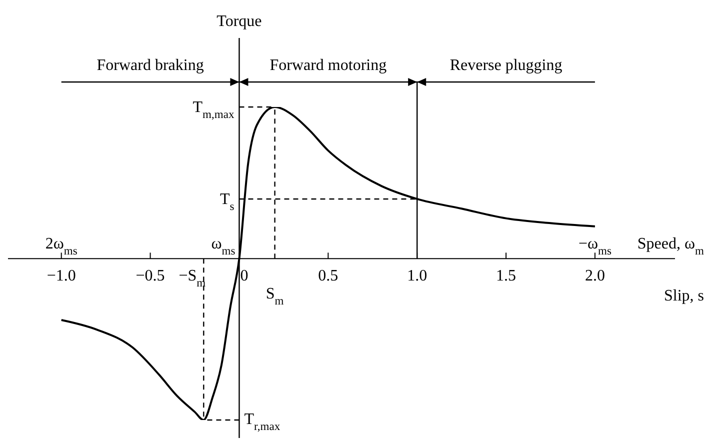  I want to click on x-tick-label: −0.5, so click(150, 276).